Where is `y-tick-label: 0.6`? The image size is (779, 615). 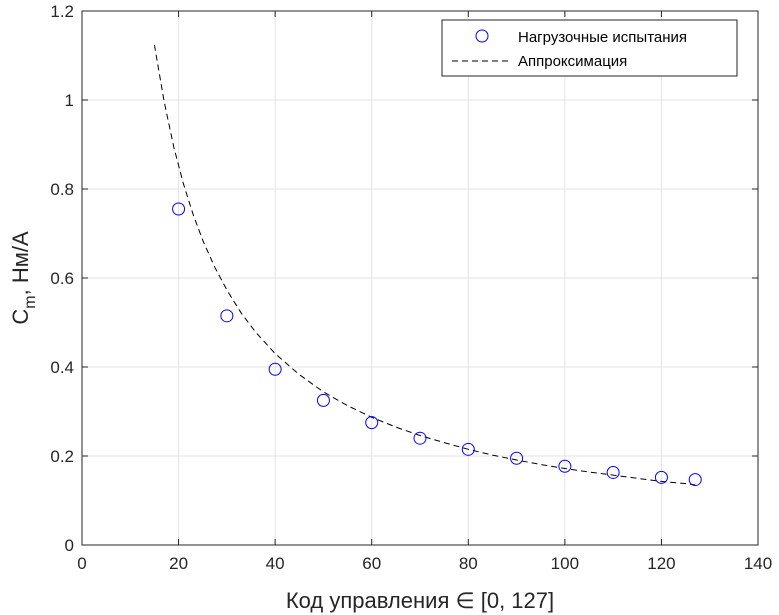 y-tick-label: 0.6 is located at coordinates (62, 278).